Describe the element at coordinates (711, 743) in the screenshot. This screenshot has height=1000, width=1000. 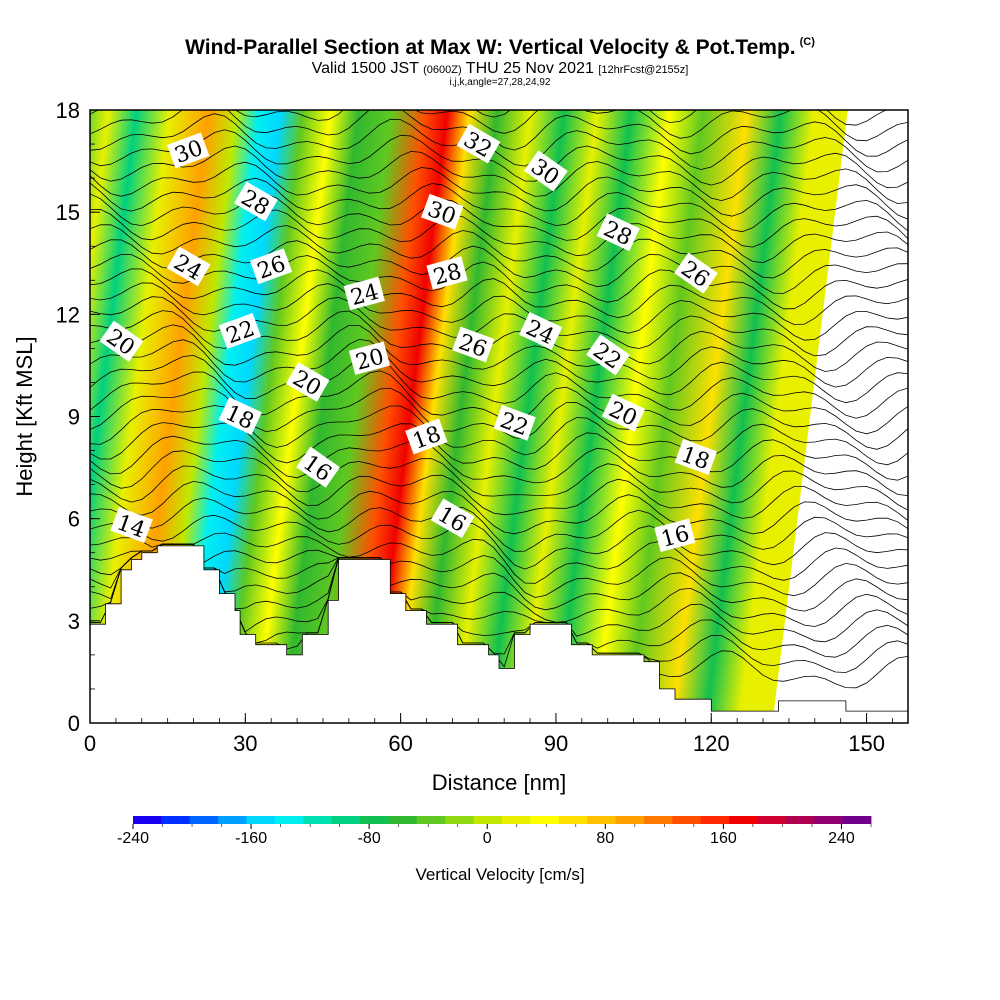
I see `x-tick-label: 120` at that location.